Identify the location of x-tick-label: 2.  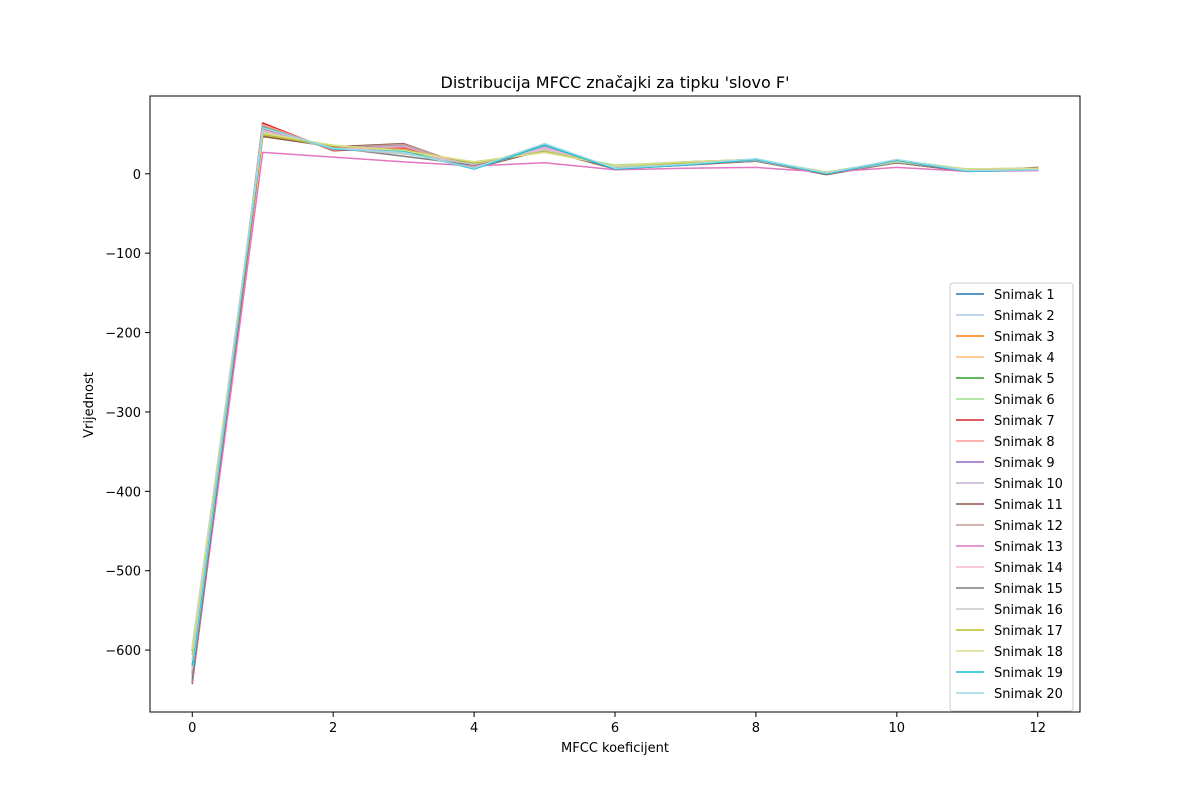
(333, 728).